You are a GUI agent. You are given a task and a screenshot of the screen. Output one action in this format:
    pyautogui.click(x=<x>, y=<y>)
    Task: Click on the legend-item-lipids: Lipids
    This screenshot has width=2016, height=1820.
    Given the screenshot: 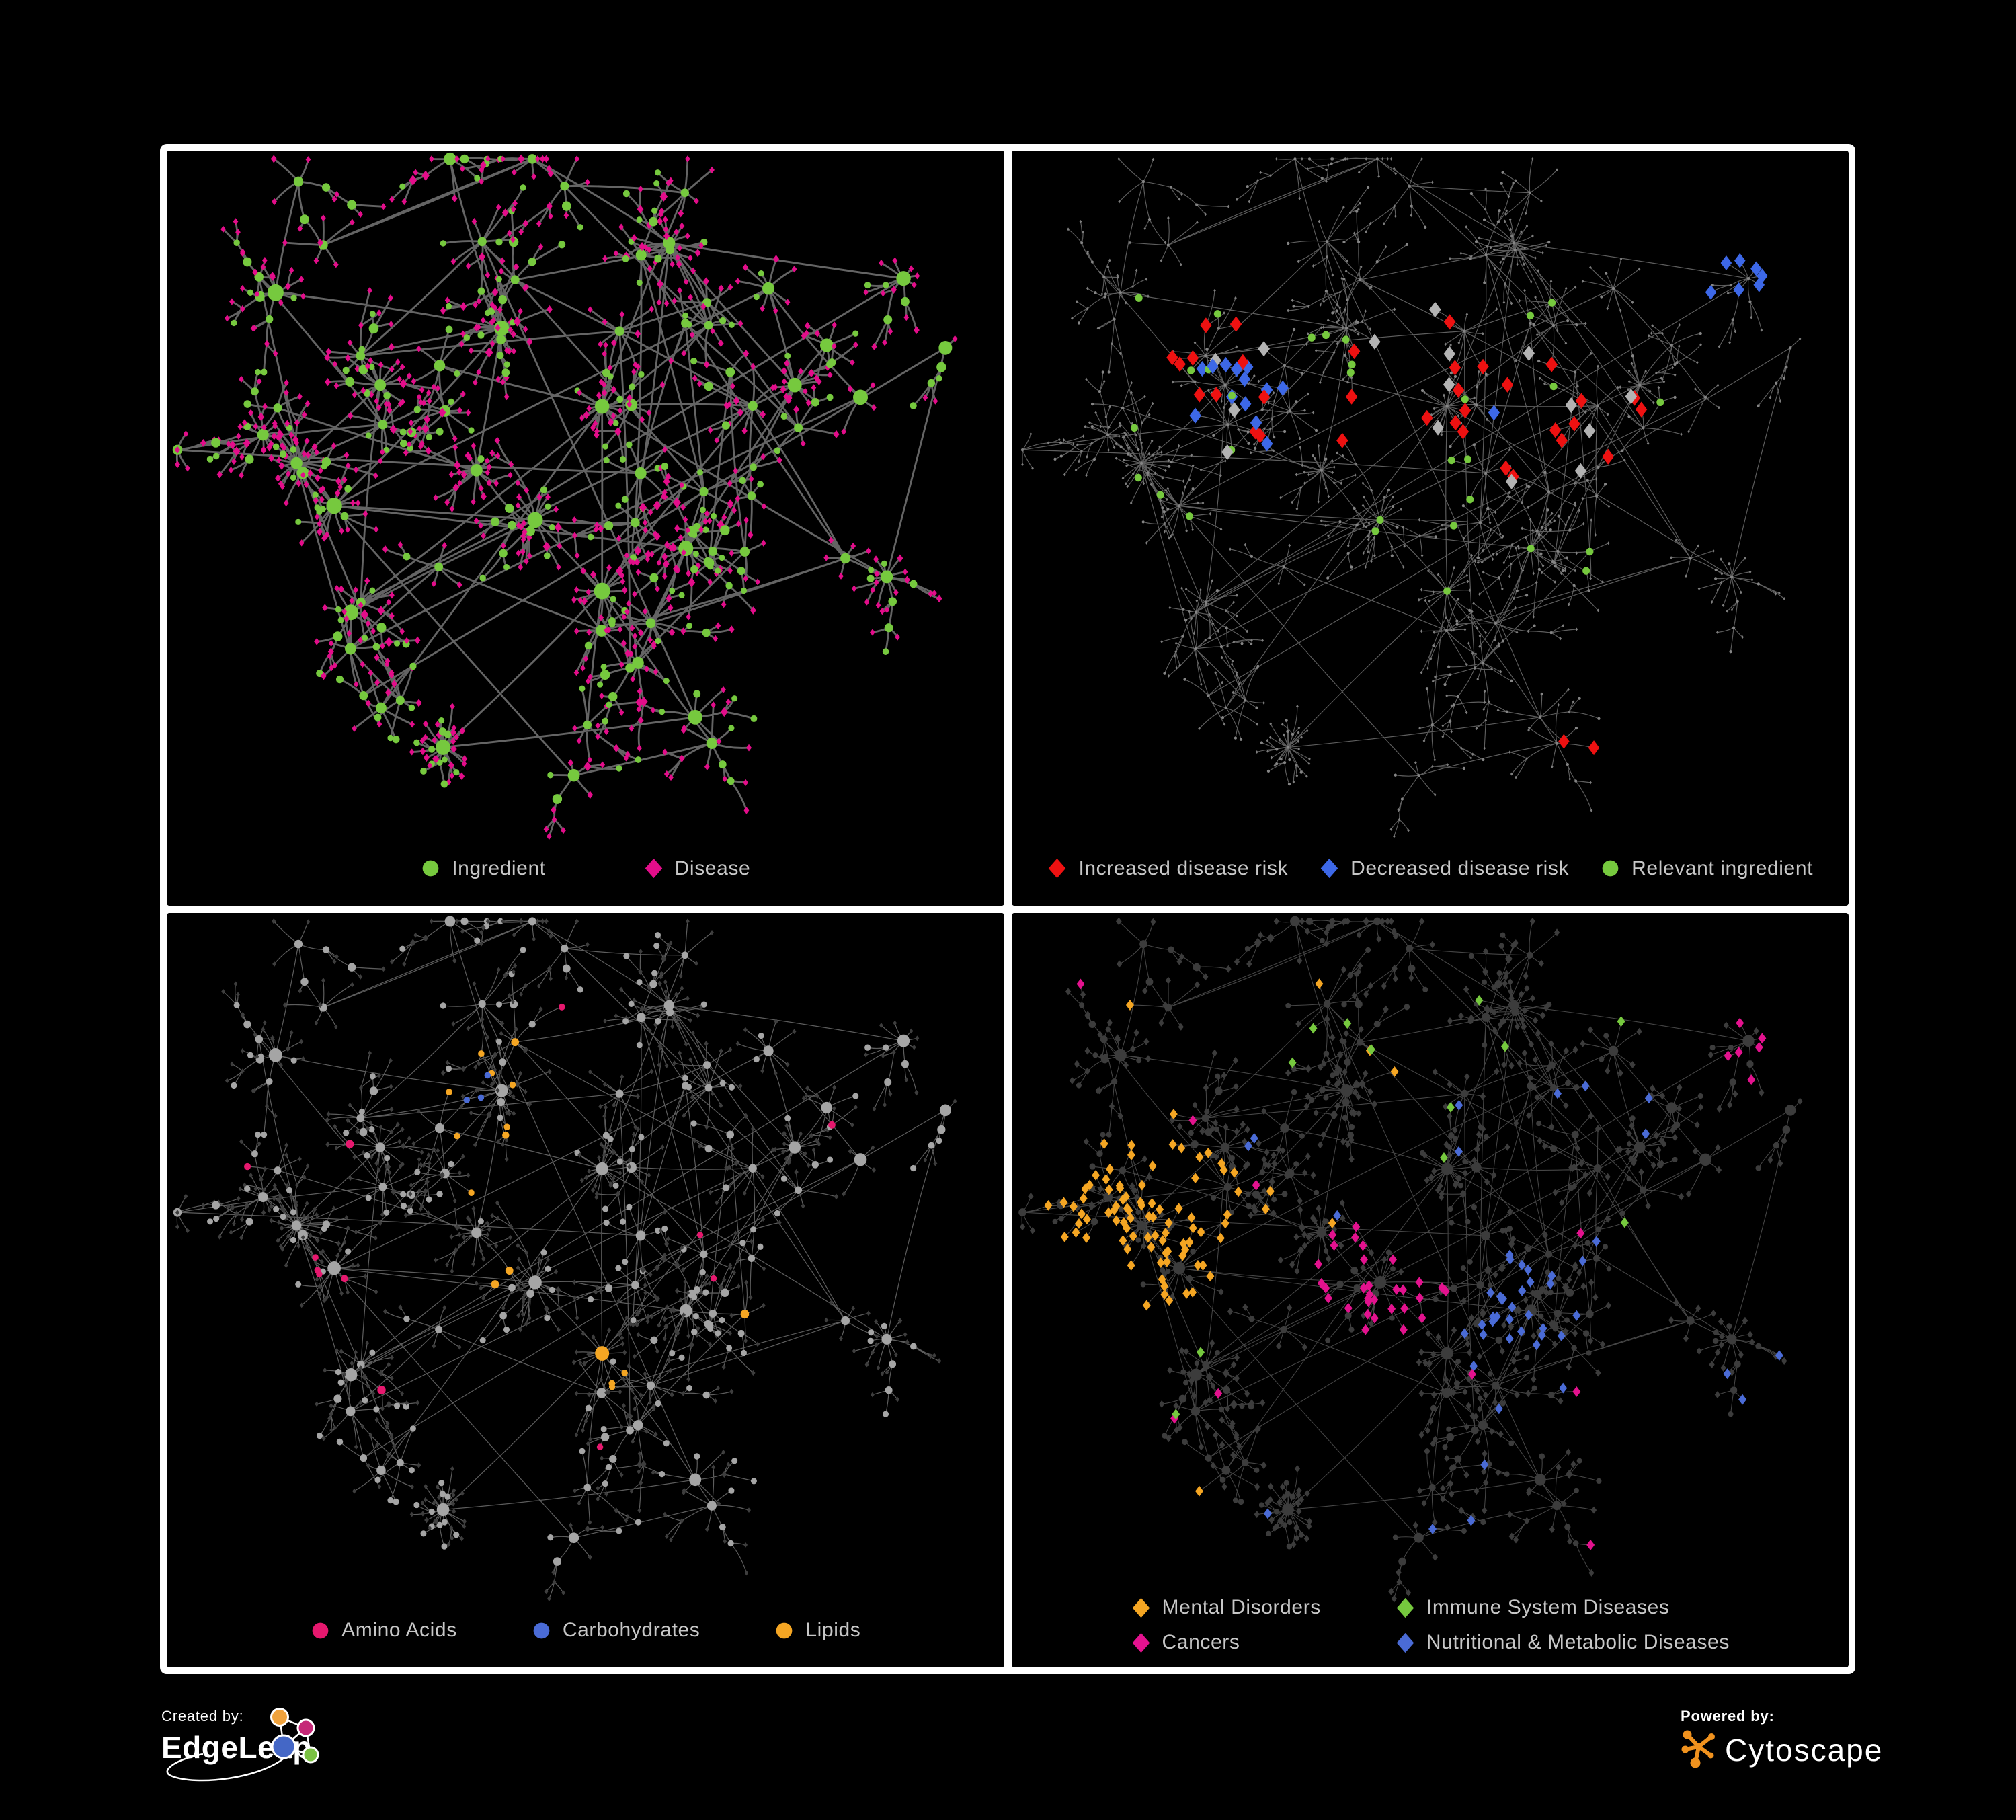 What is the action you would take?
    pyautogui.click(x=817, y=1630)
    